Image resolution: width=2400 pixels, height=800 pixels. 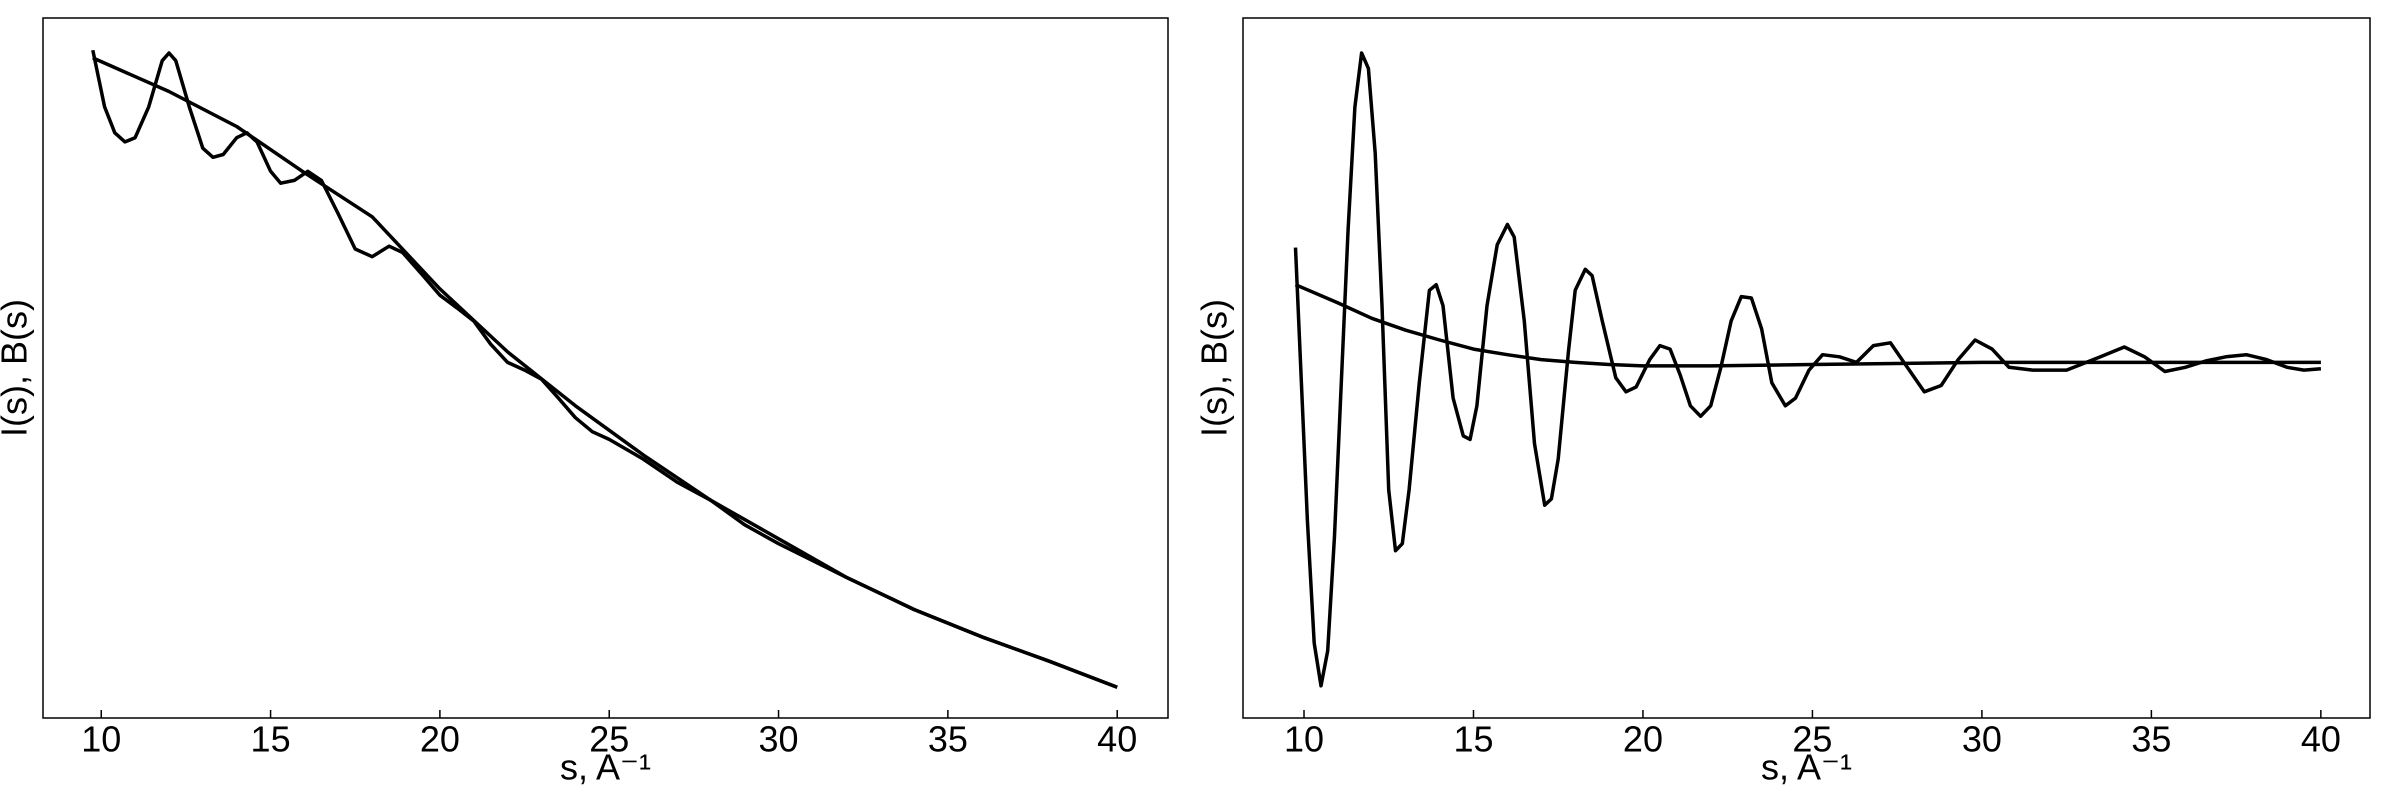 I want to click on data-line, so click(x=1807, y=325).